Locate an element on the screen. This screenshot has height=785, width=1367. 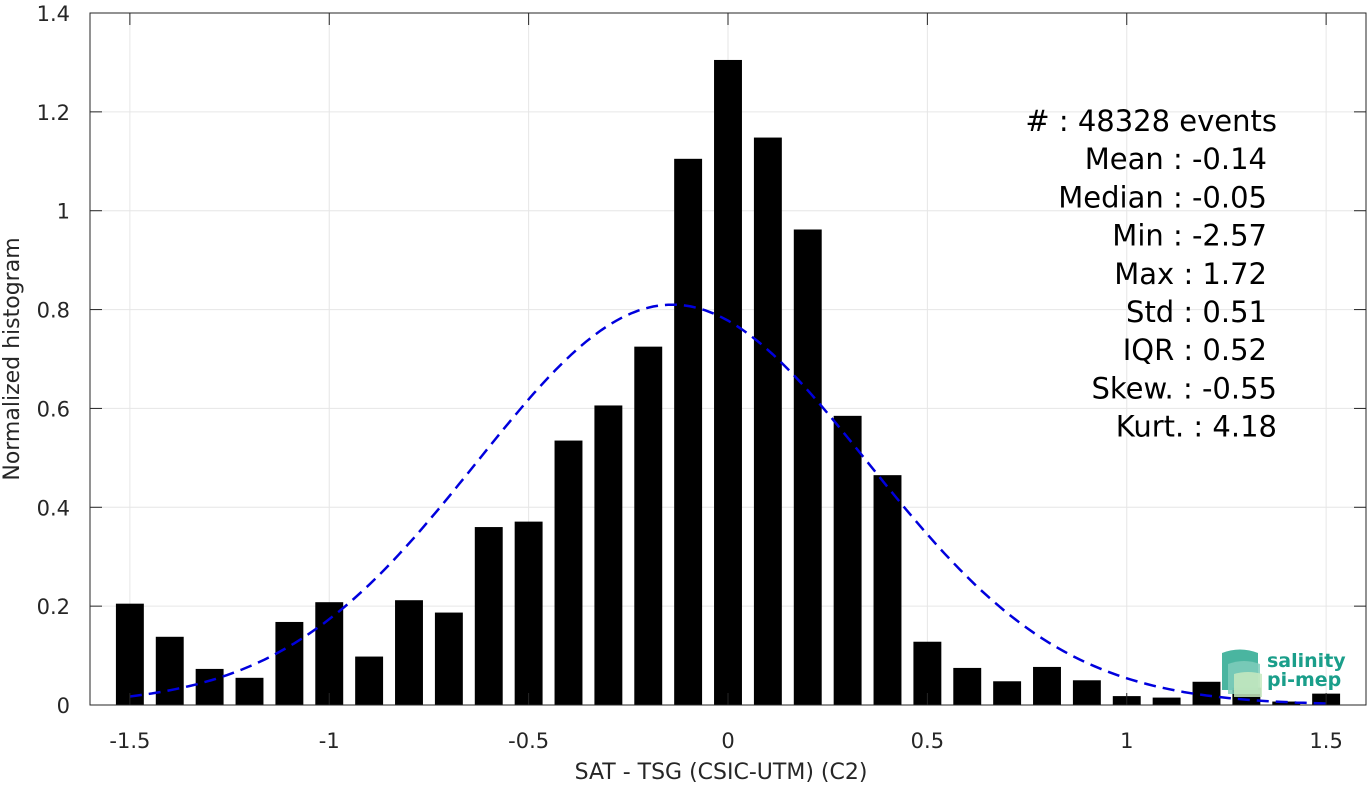
y-tick-label: 0 is located at coordinates (63, 706).